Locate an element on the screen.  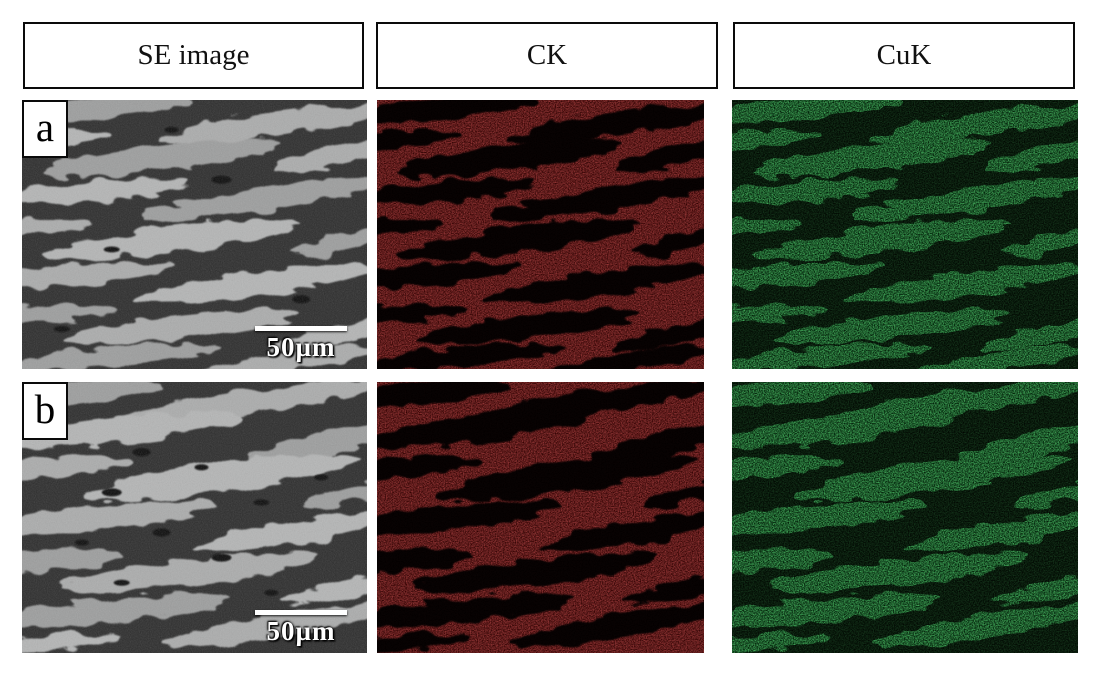
scale-bar-a-label: 50µm is located at coordinates (301, 347).